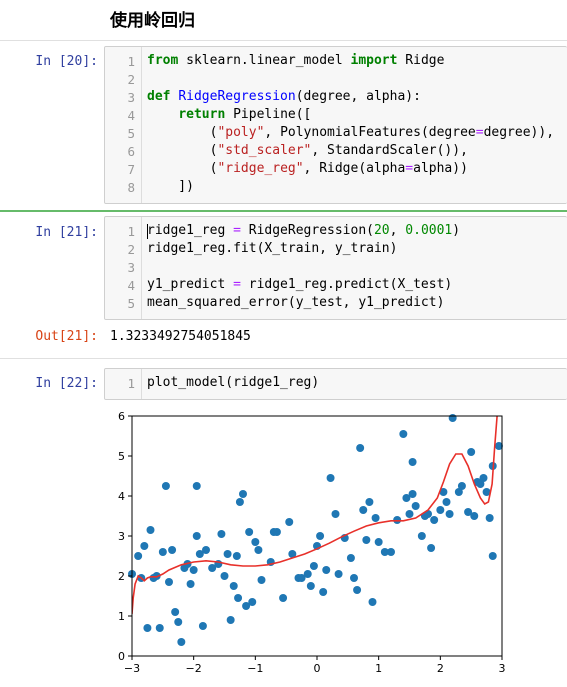 The width and height of the screenshot is (567, 687). Describe the element at coordinates (180, 336) in the screenshot. I see `output-value: 1.3233492754051845` at that location.